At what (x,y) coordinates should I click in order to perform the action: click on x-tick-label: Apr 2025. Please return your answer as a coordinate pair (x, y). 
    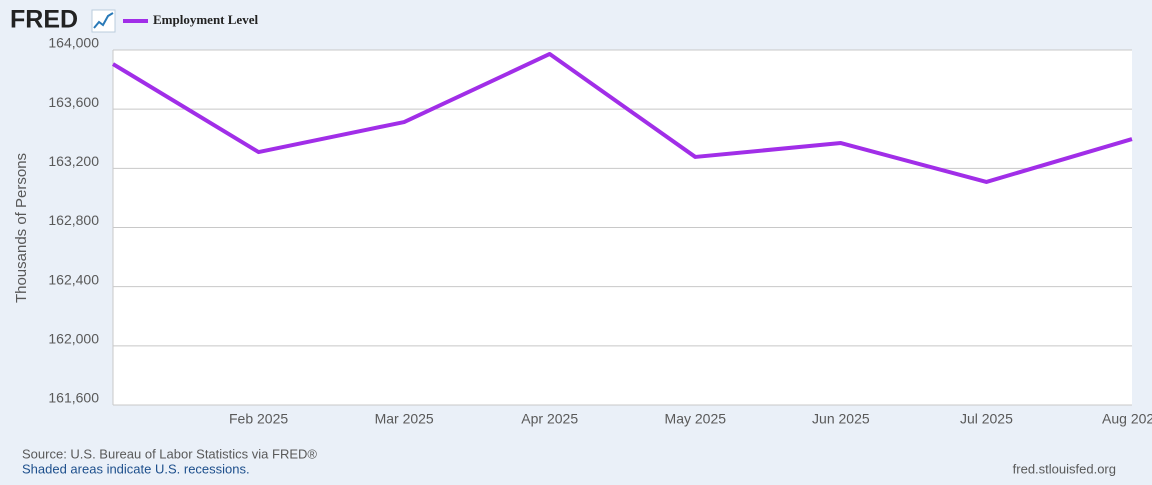
    Looking at the image, I should click on (549, 419).